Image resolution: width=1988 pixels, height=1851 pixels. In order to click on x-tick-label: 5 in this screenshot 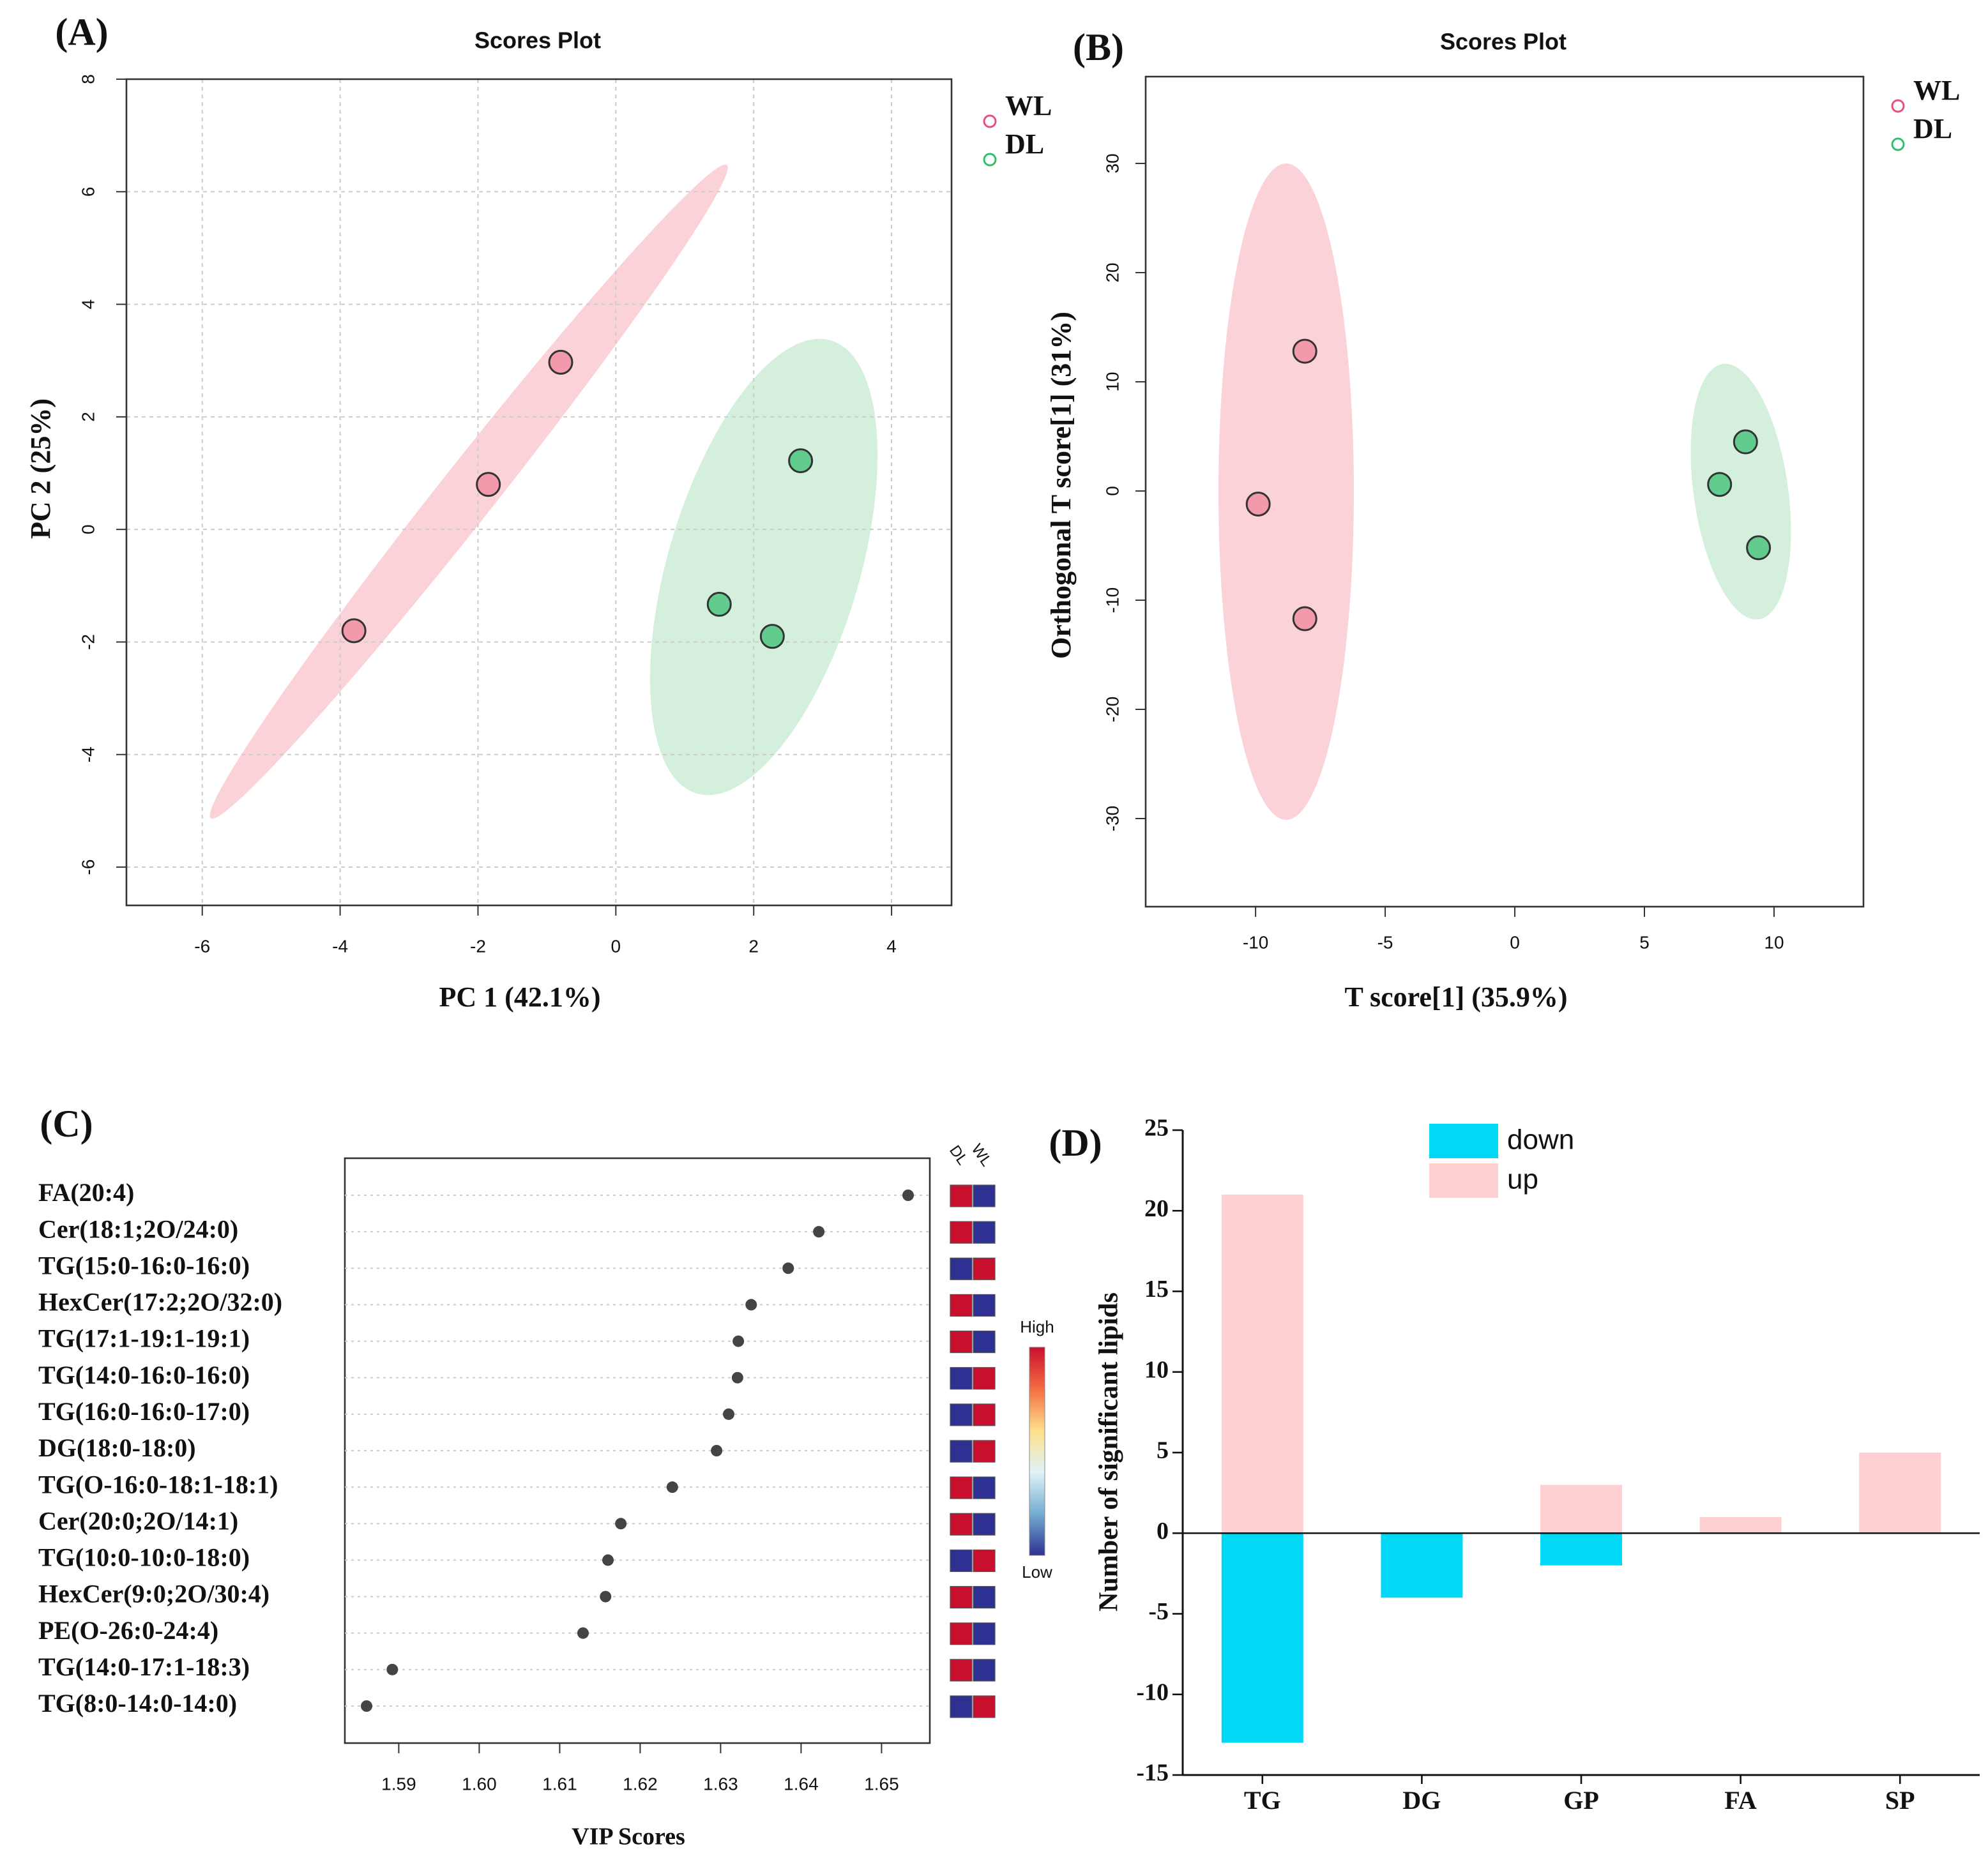, I will do `click(1644, 942)`.